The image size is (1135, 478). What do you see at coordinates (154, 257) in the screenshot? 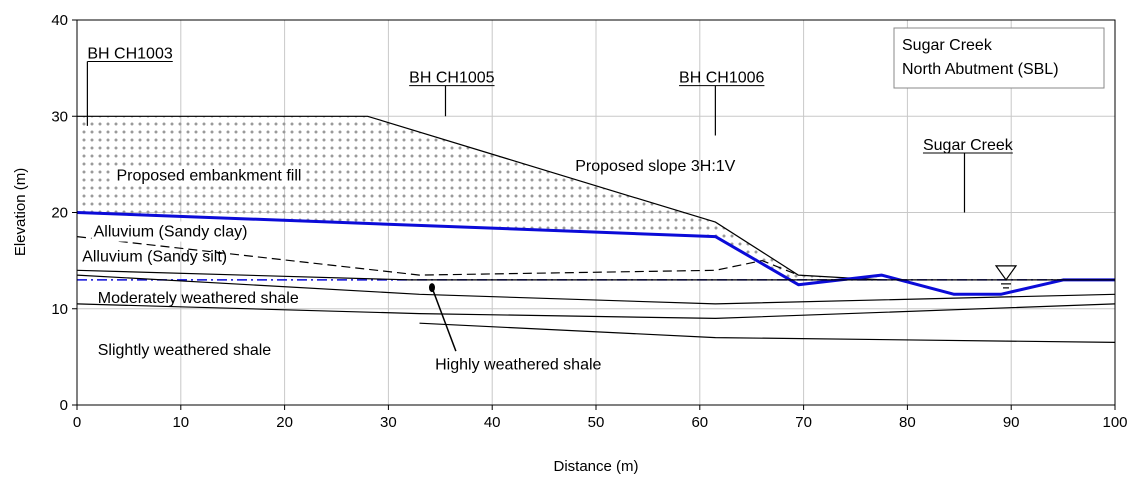
I see `layer-annotation: Alluvium (Sandy silt)` at bounding box center [154, 257].